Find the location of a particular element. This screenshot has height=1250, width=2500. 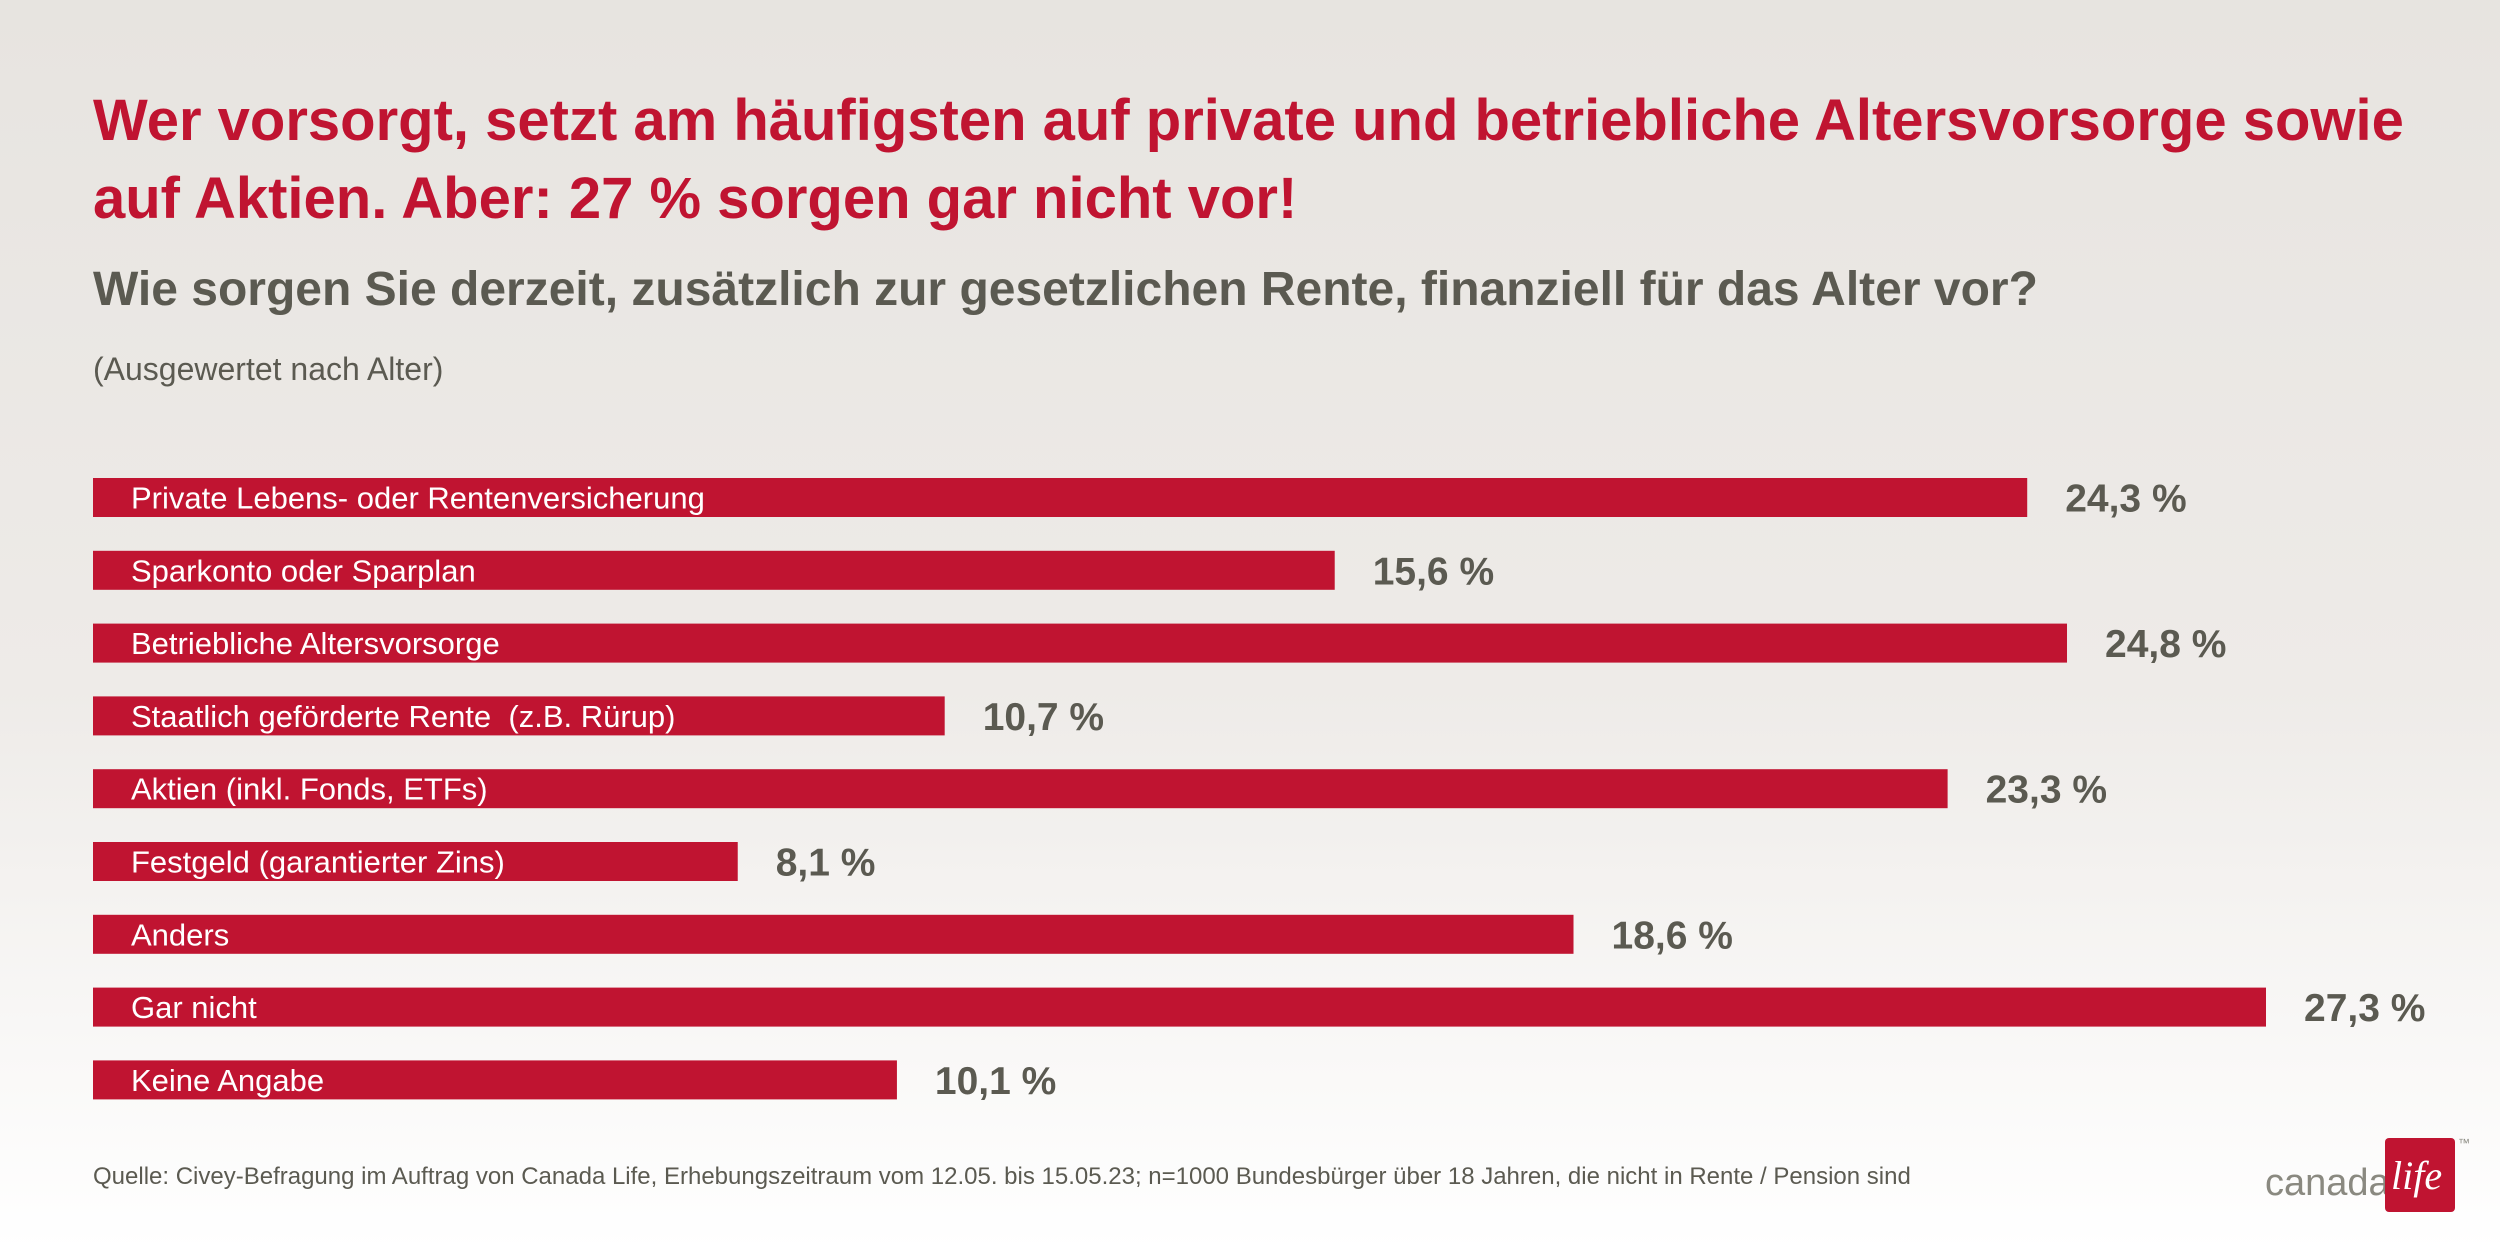

category-label: Aktien (inkl. Fonds, ETFs) is located at coordinates (309, 789).